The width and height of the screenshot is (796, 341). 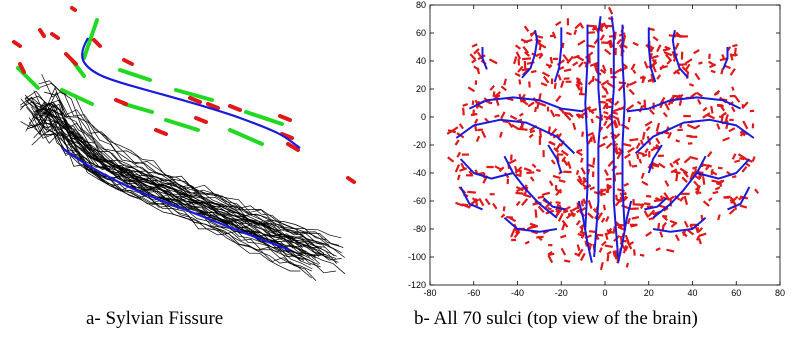 What do you see at coordinates (473, 293) in the screenshot?
I see `x-tick-label: -60` at bounding box center [473, 293].